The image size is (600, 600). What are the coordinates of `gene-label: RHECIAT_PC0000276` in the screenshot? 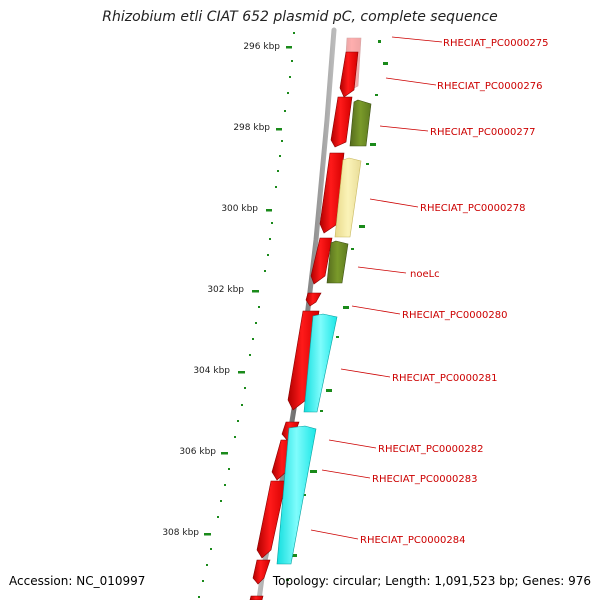 It's located at (489, 86).